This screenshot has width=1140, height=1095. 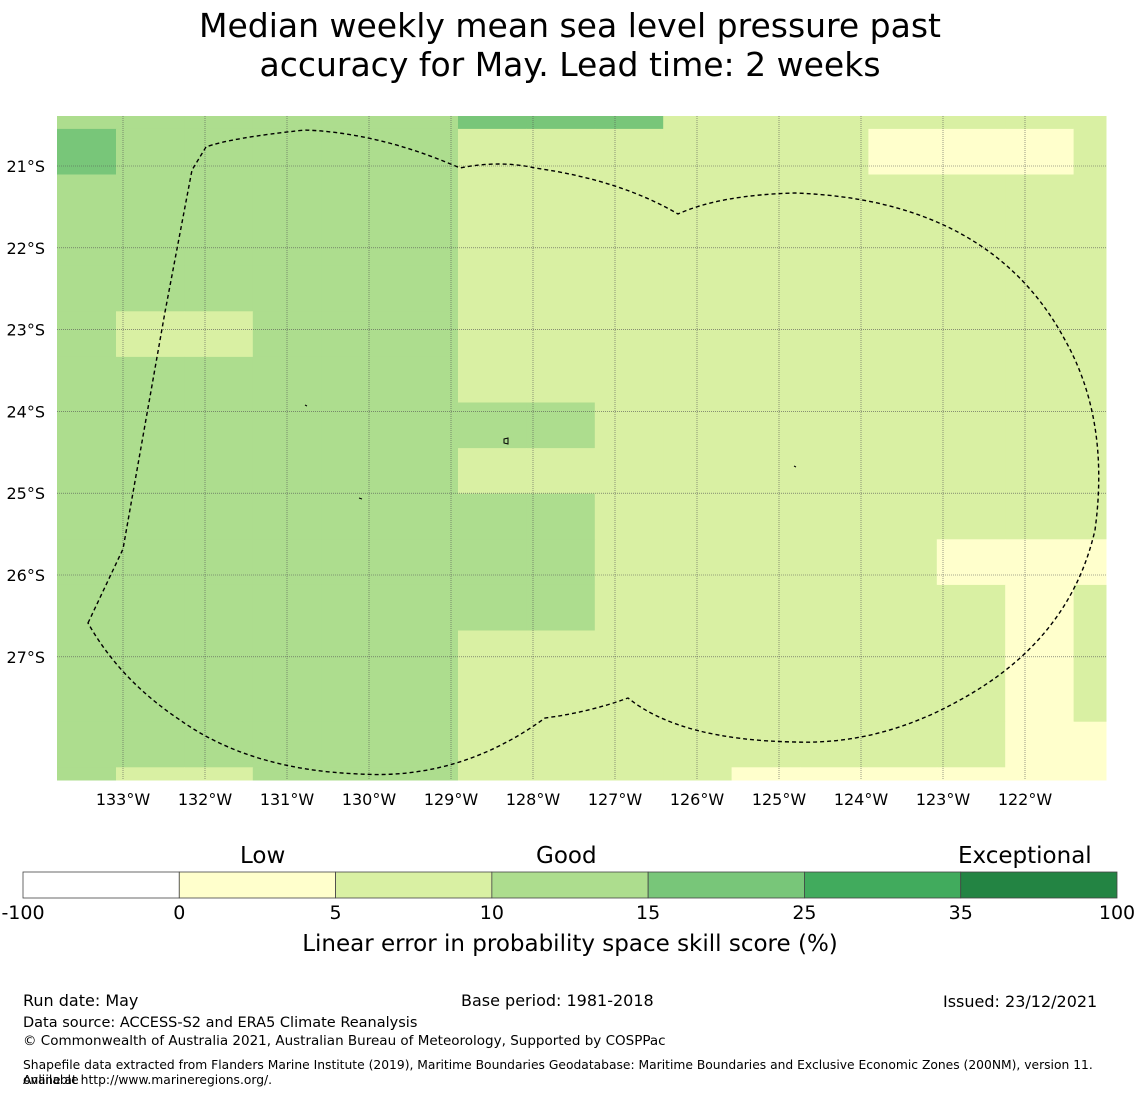 I want to click on lon-tick-label: 132°W, so click(x=205, y=799).